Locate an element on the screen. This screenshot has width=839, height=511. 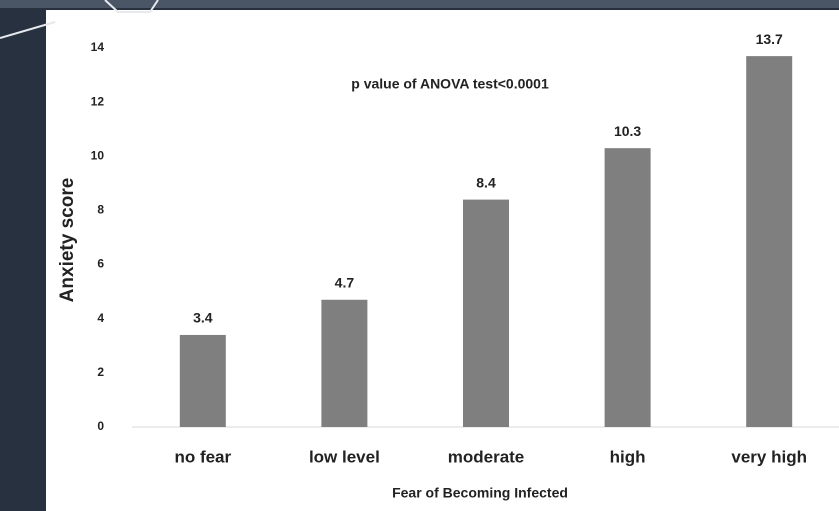
data-label: 4.7 is located at coordinates (345, 282).